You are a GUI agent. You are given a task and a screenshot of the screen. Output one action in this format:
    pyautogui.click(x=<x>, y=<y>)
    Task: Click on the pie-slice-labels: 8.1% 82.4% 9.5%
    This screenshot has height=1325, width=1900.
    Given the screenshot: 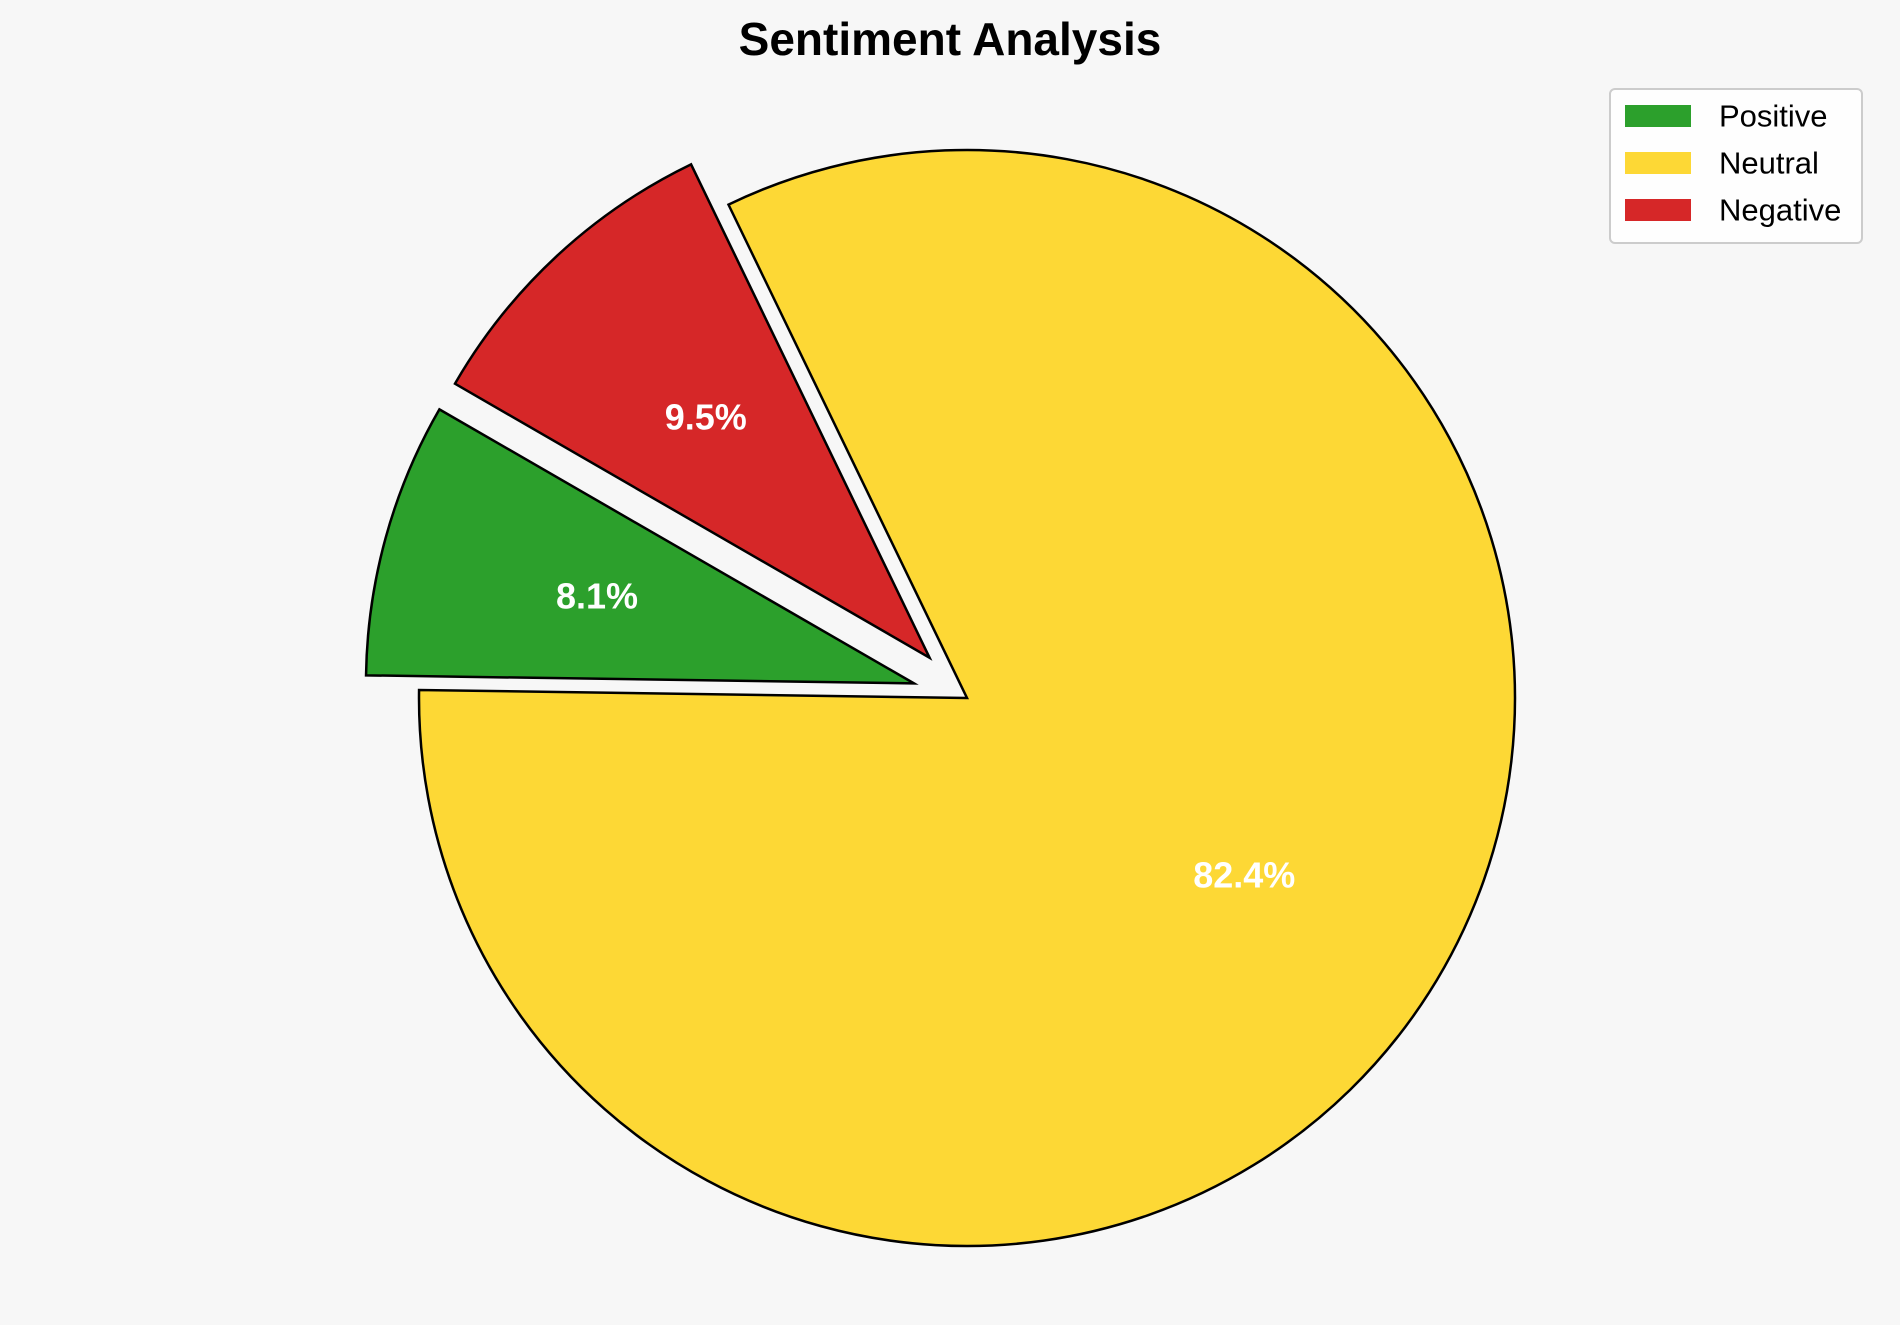 What is the action you would take?
    pyautogui.click(x=925, y=645)
    